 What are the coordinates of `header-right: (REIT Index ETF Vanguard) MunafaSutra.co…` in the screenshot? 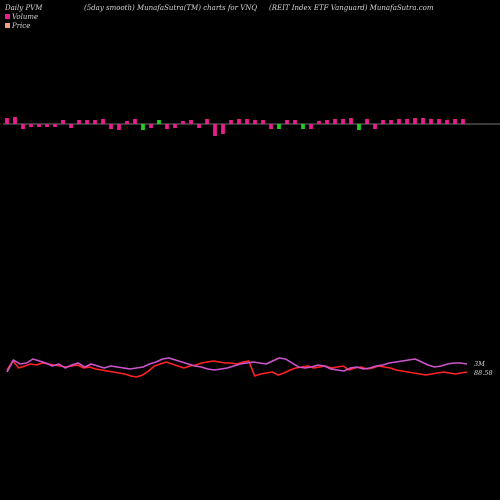 It's located at (351, 8).